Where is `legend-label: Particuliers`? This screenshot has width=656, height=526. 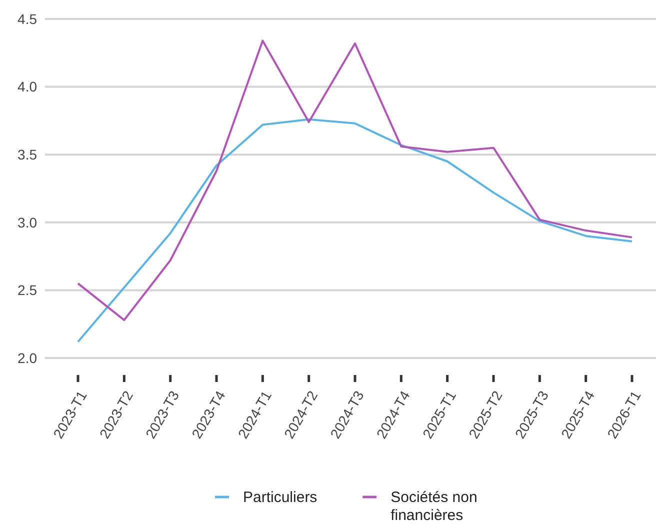 legend-label: Particuliers is located at coordinates (280, 497).